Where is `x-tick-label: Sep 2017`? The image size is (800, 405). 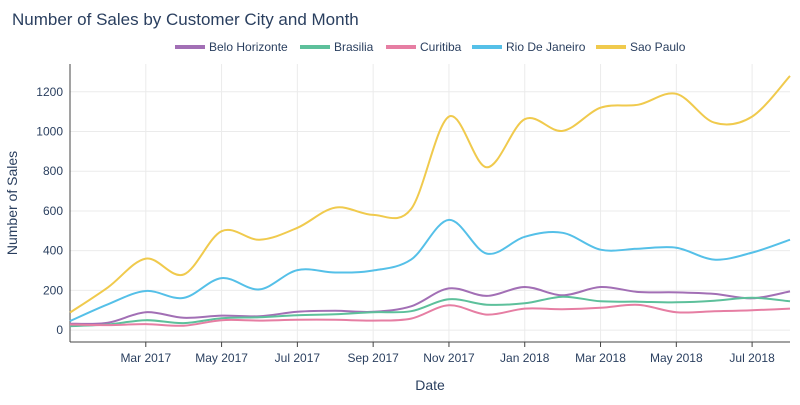 x-tick-label: Sep 2017 is located at coordinates (373, 358).